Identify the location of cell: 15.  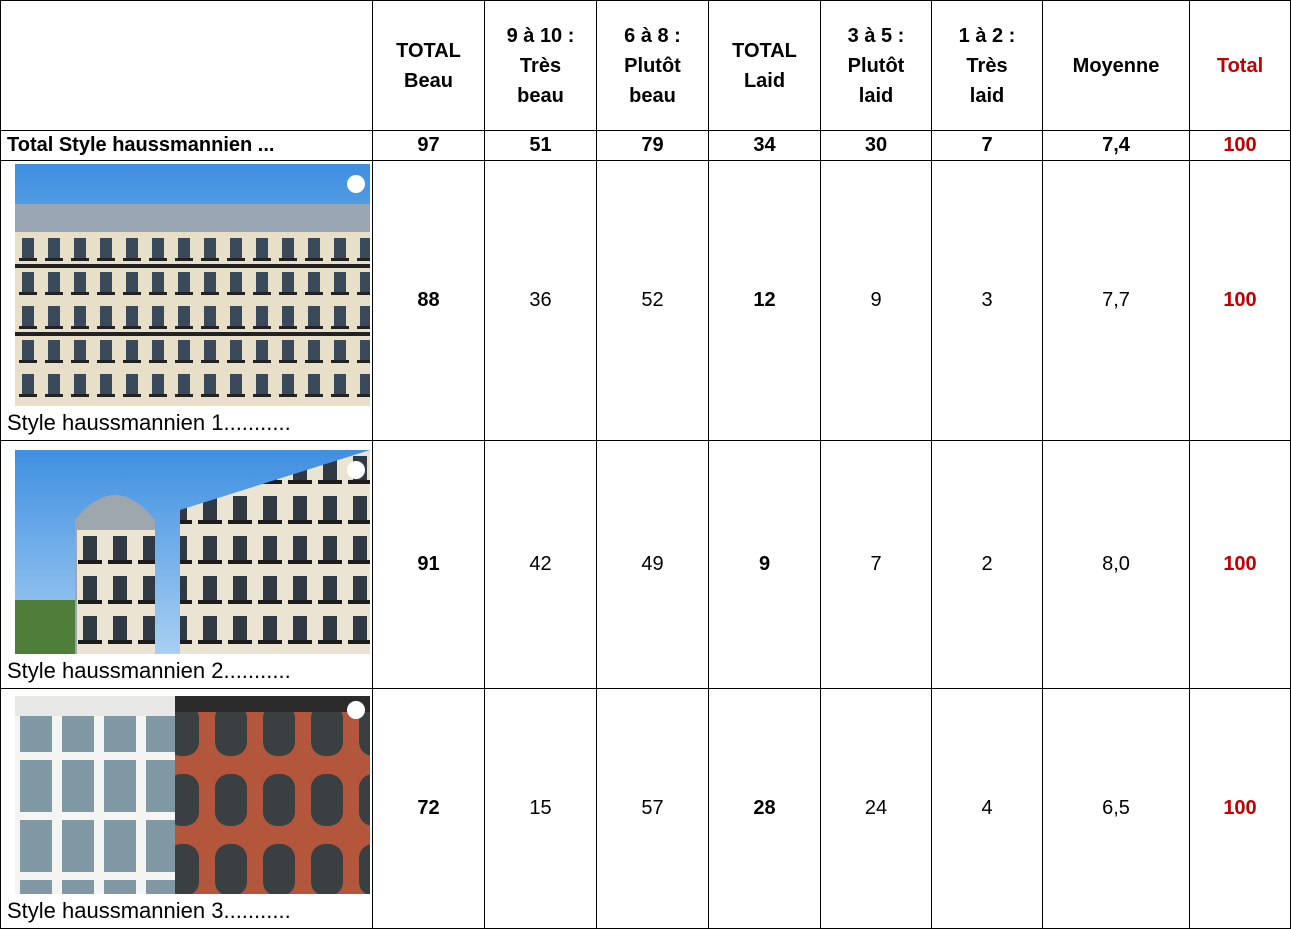
(540, 808).